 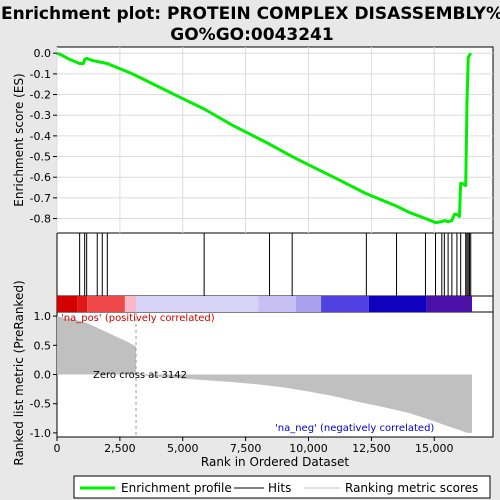 I want to click on xtick-label-3: 7,500, so click(x=246, y=448).